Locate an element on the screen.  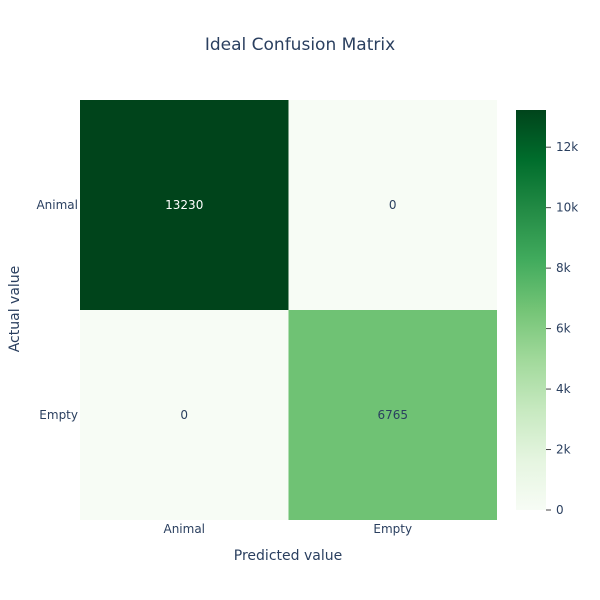
x-tick-label: Animal is located at coordinates (184, 529).